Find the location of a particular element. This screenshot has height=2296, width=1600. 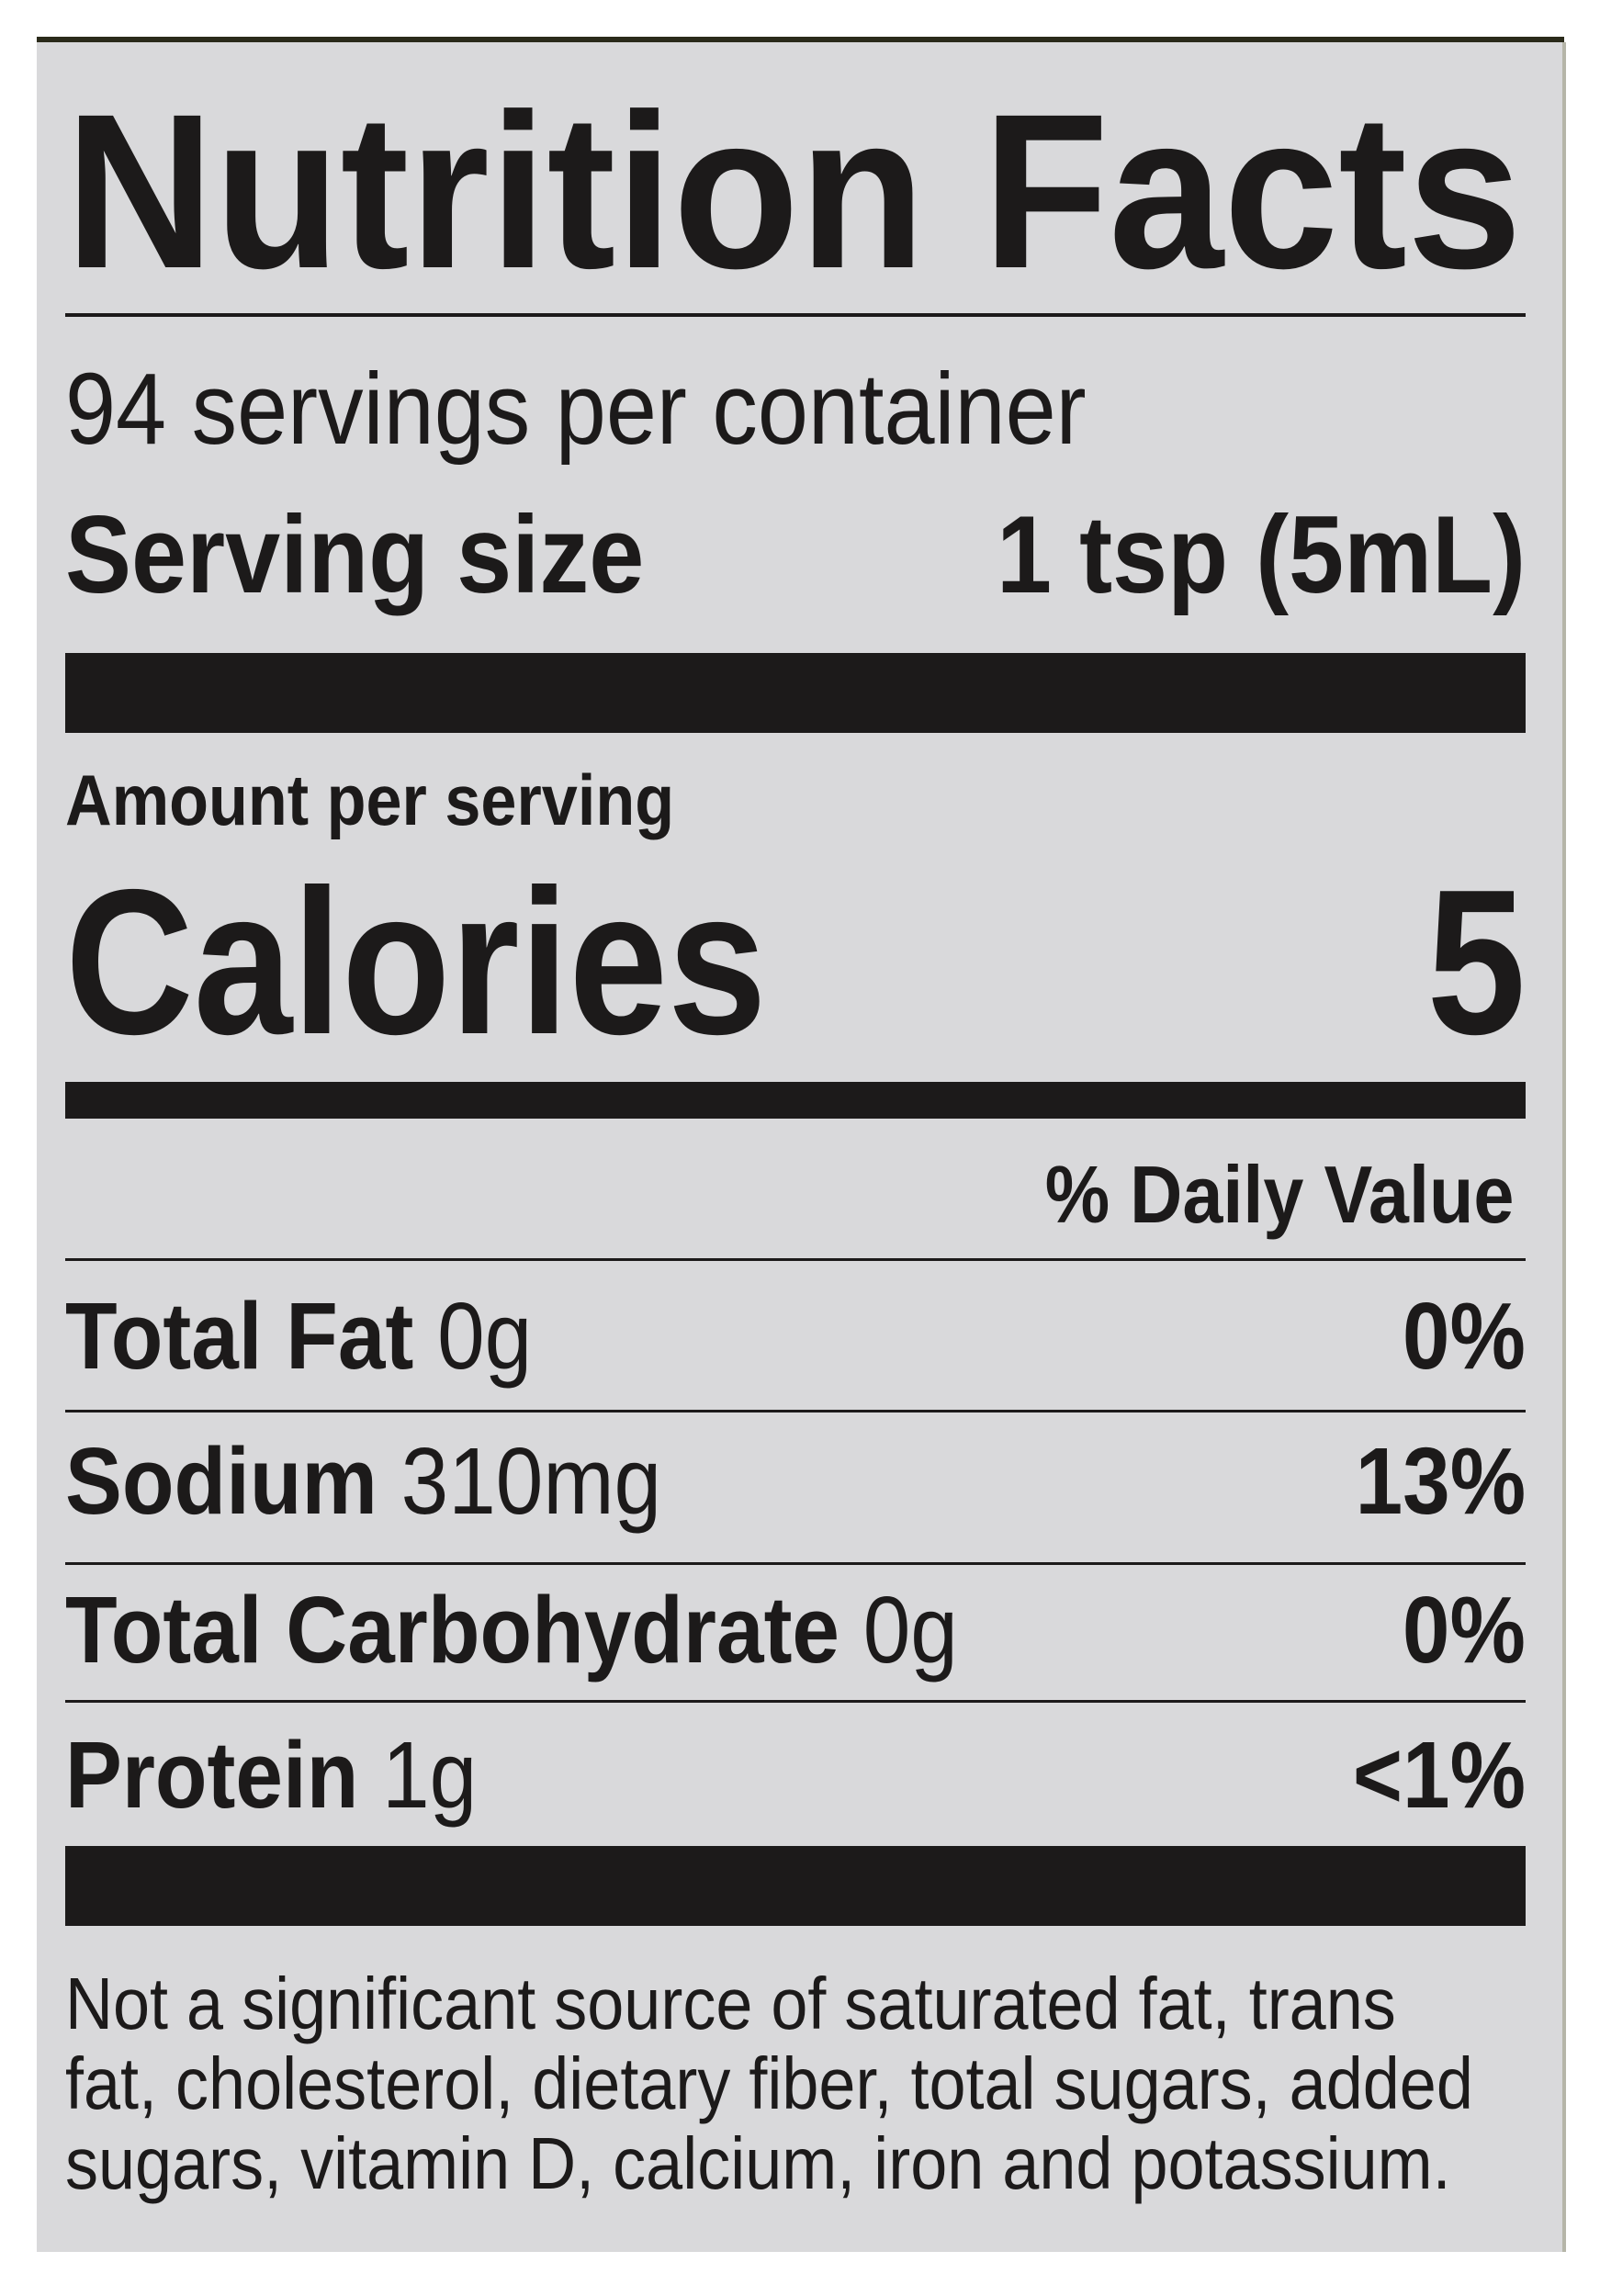

serving-size-value: 1 tsp (5mL) is located at coordinates (1261, 554).